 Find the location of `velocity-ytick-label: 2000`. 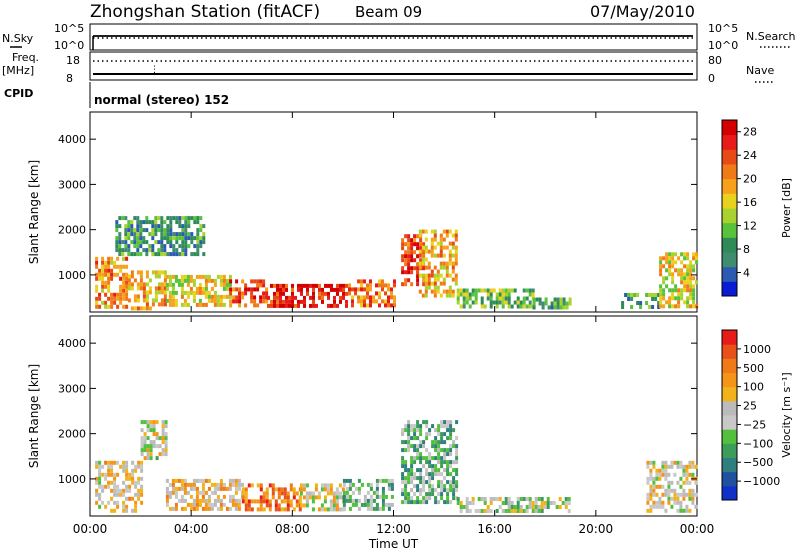

velocity-ytick-label: 2000 is located at coordinates (72, 434).